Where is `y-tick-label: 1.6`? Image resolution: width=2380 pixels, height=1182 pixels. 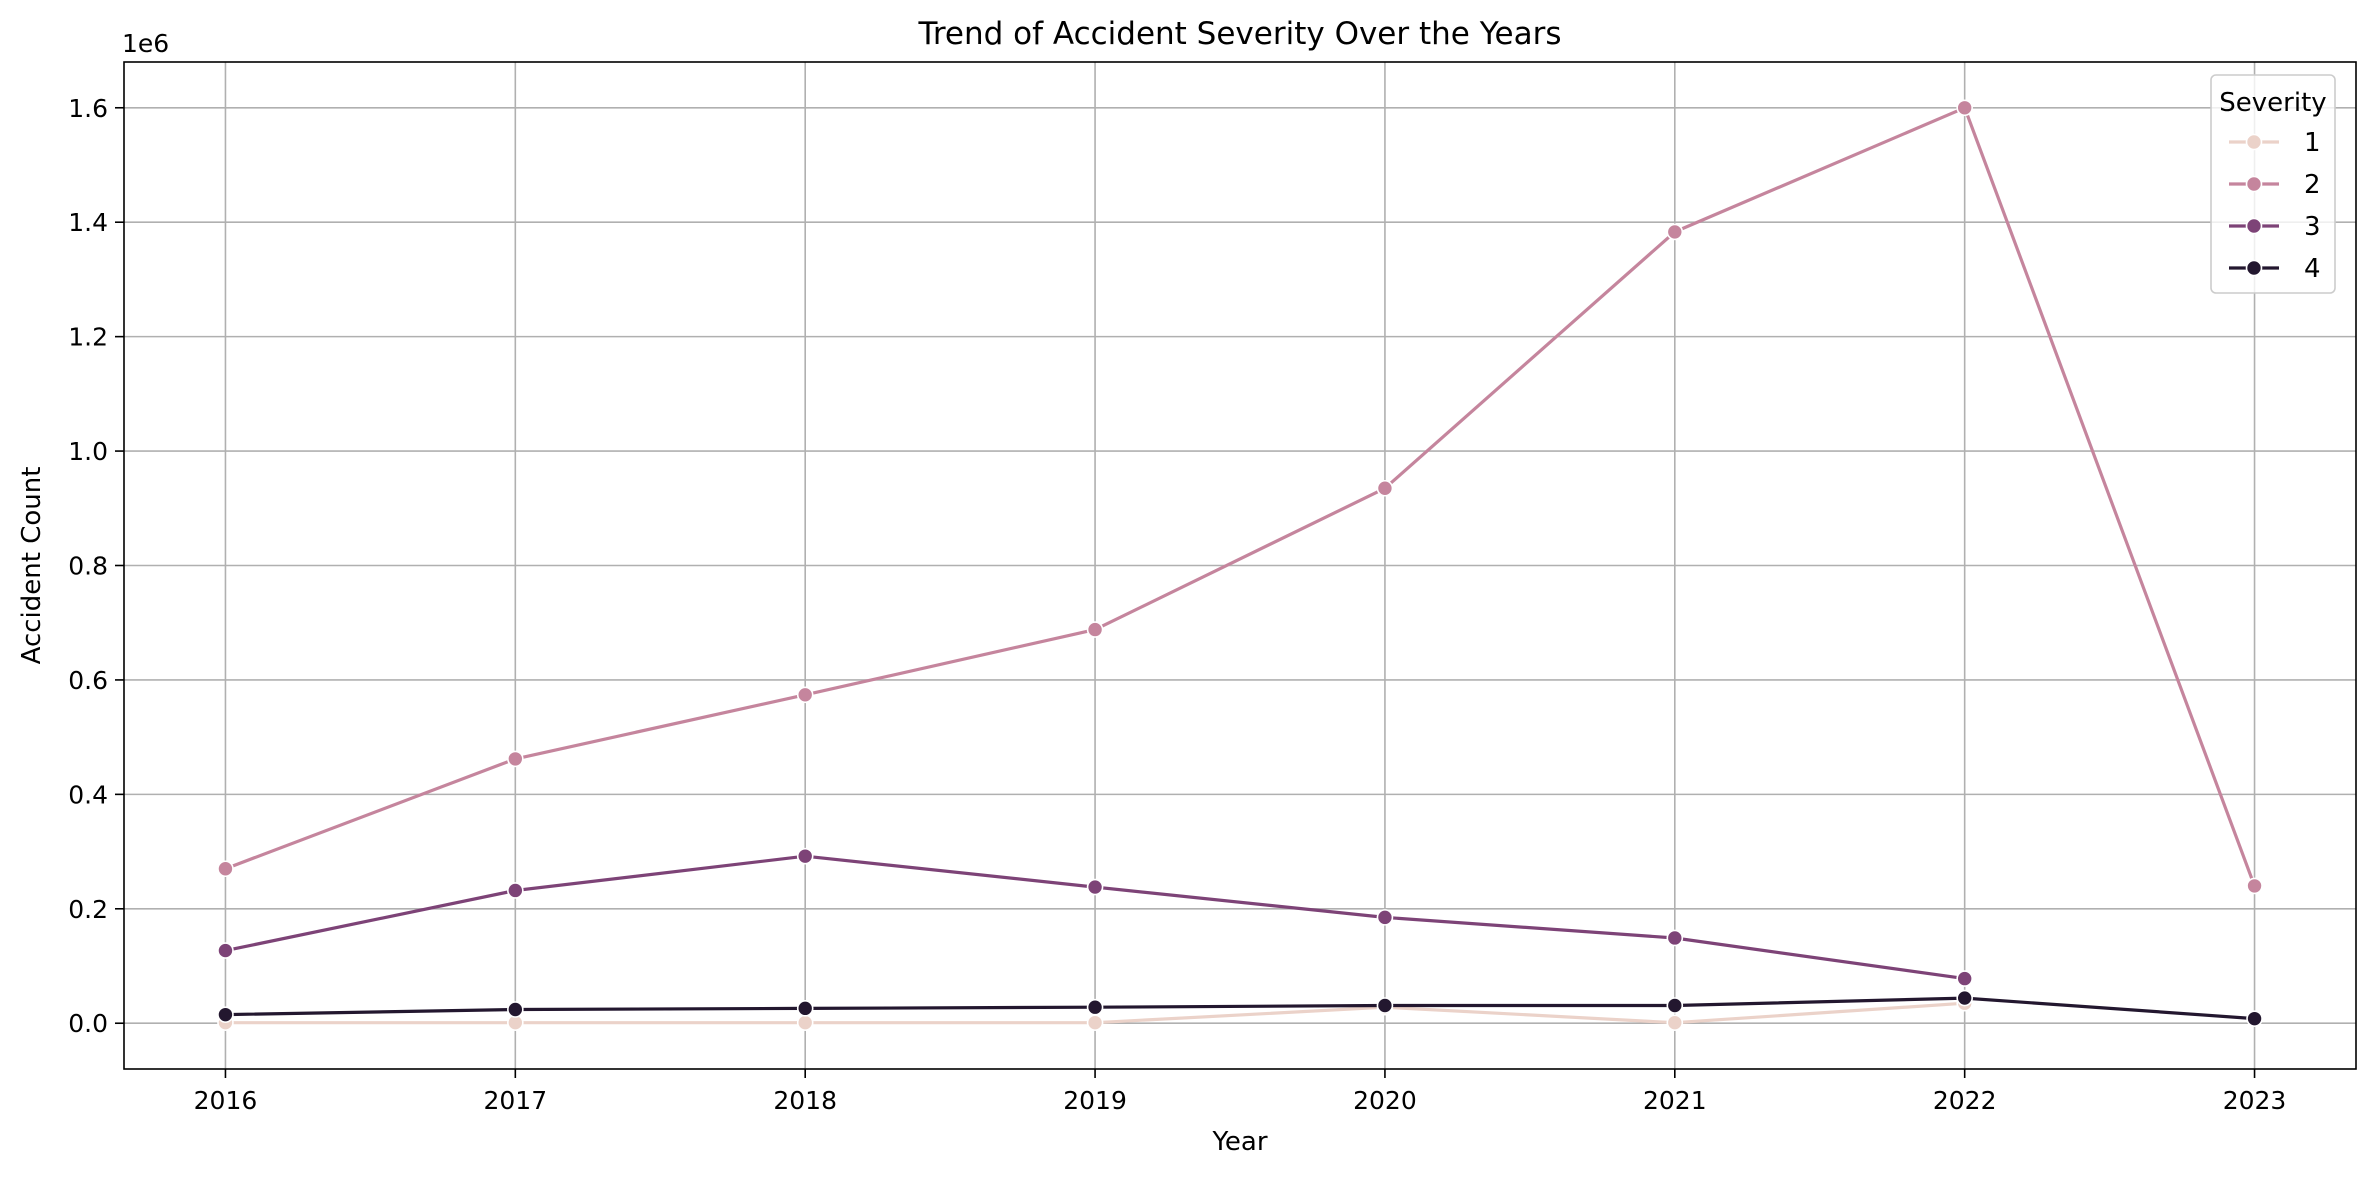 y-tick-label: 1.6 is located at coordinates (88, 108).